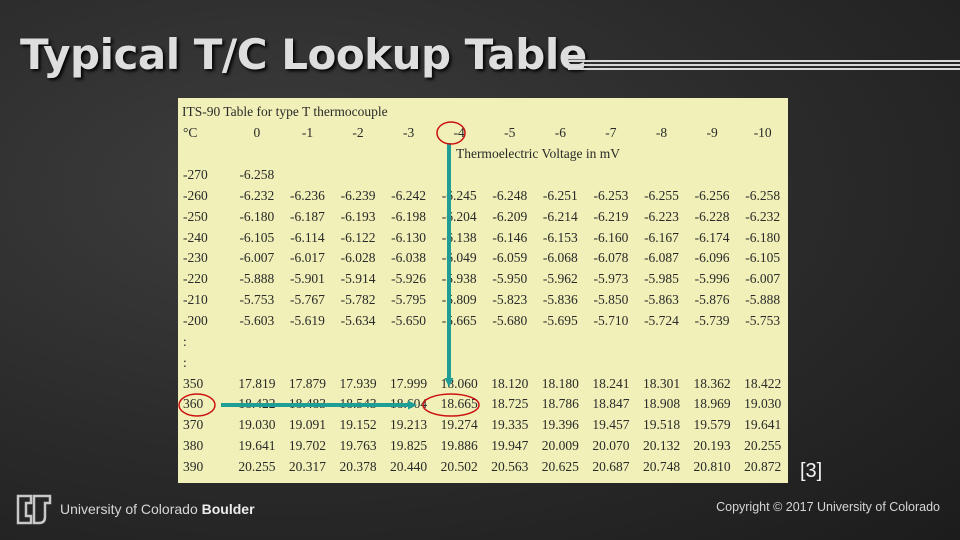 This screenshot has width=960, height=540. I want to click on row-header-cell: 350, so click(193, 383).